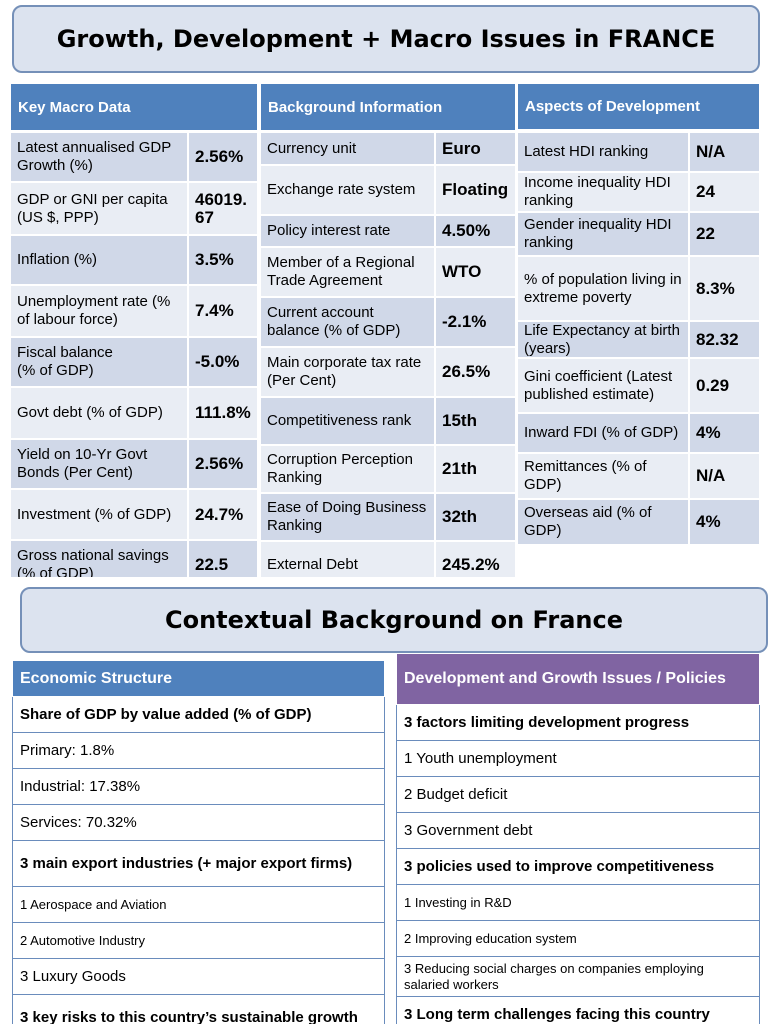 The image size is (768, 1024). Describe the element at coordinates (134, 107) in the screenshot. I see `table-header: Key Macro Data` at that location.